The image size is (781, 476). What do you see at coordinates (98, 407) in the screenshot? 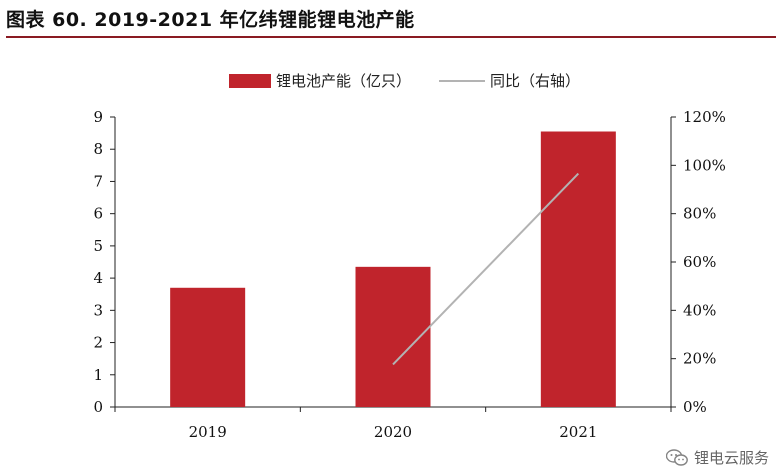
I see `y-left-tick-label: 0` at bounding box center [98, 407].